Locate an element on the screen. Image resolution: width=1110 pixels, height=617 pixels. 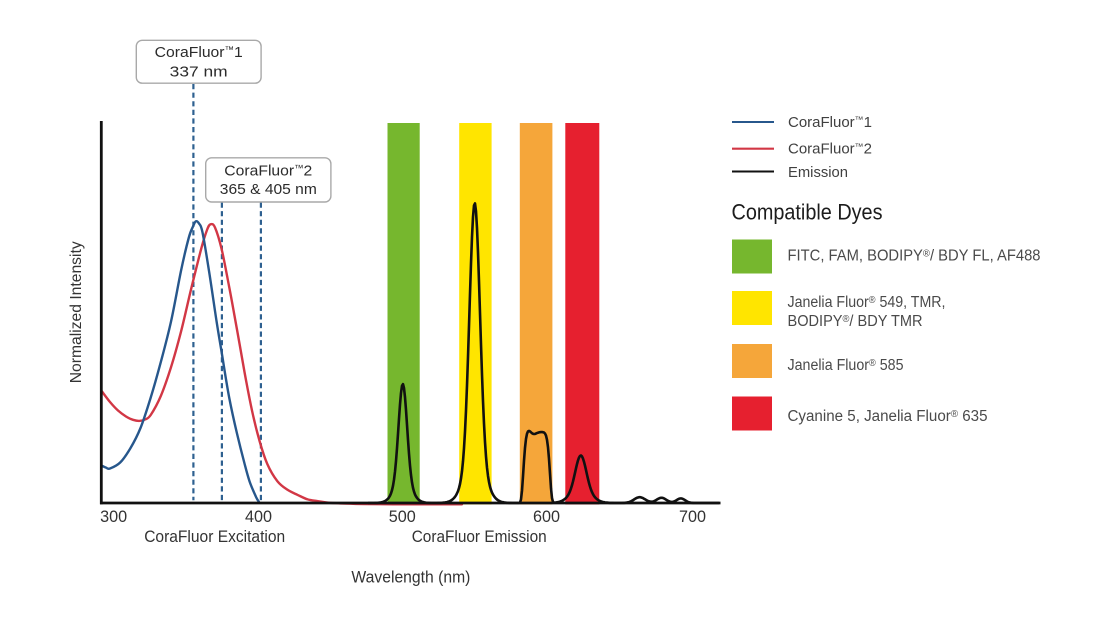
svg-text: Compatible Dyes is located at coordinates (807, 211).